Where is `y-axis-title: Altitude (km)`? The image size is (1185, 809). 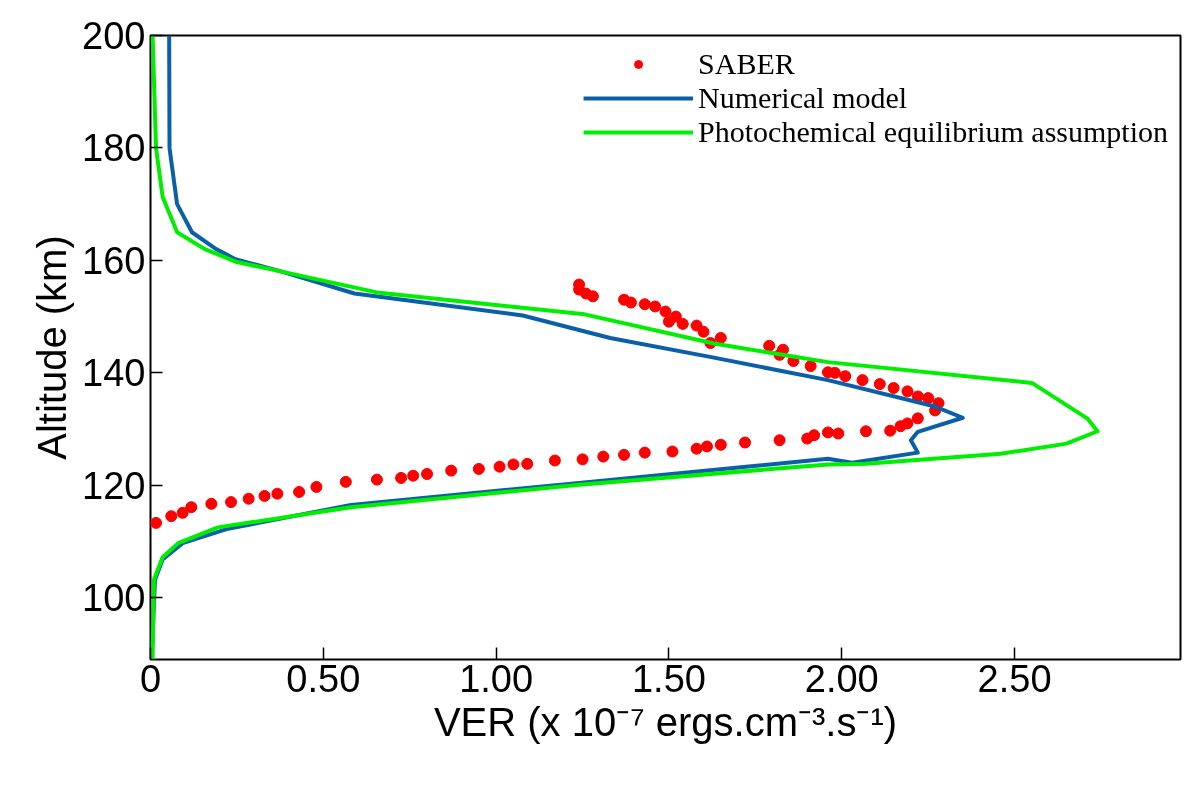
y-axis-title: Altitude (km) is located at coordinates (52, 347).